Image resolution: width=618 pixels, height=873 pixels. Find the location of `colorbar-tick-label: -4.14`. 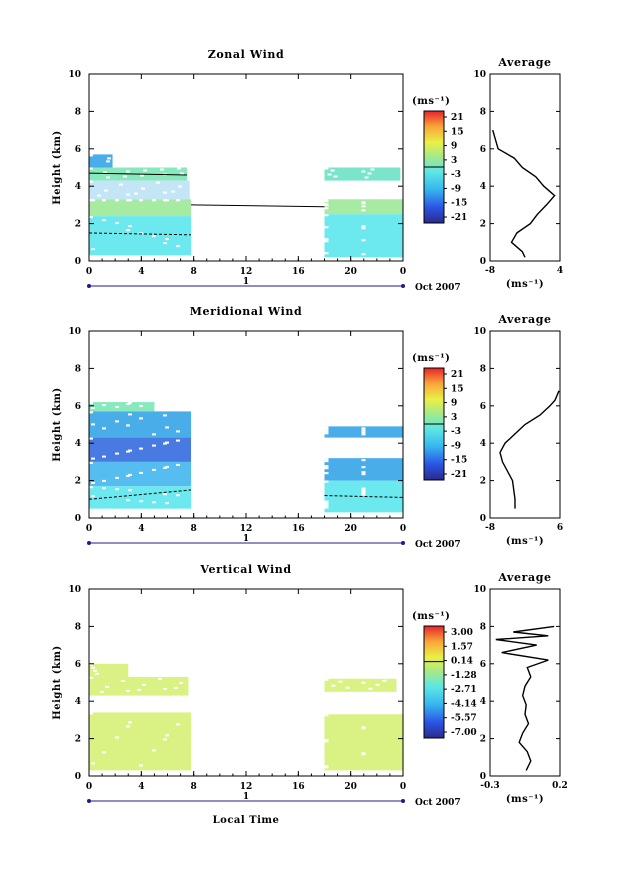

colorbar-tick-label: -4.14 is located at coordinates (464, 704).